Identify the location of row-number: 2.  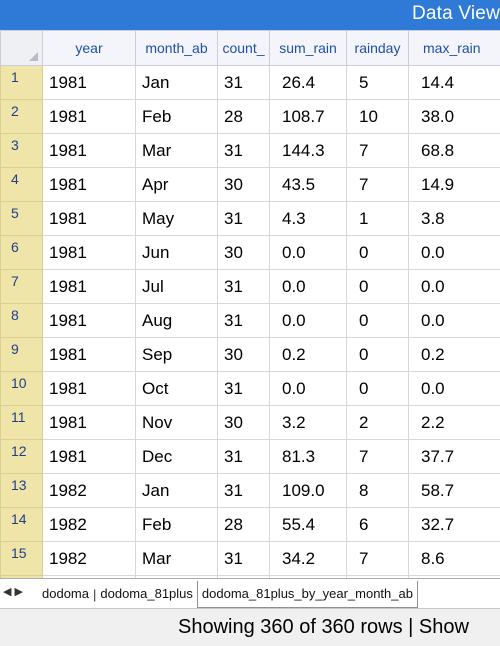
(22, 117).